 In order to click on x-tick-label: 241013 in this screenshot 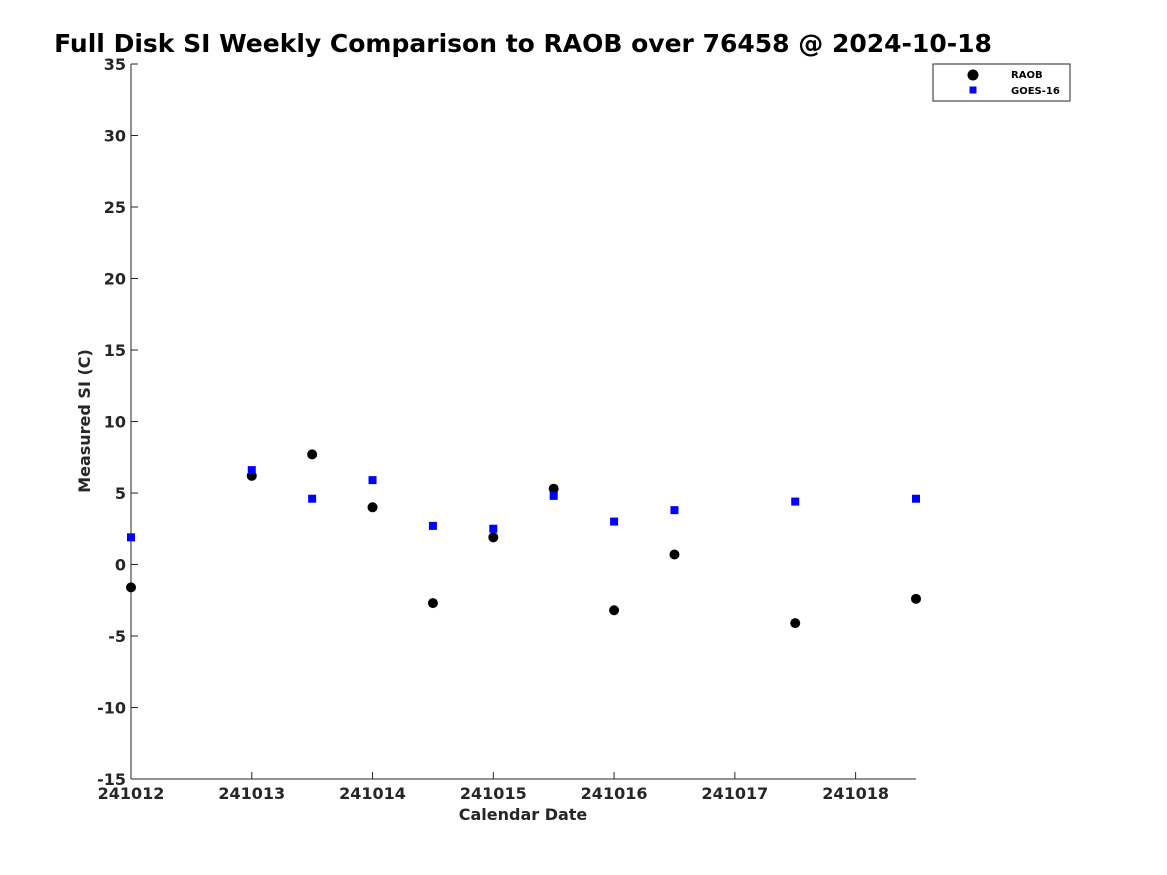, I will do `click(251, 793)`.